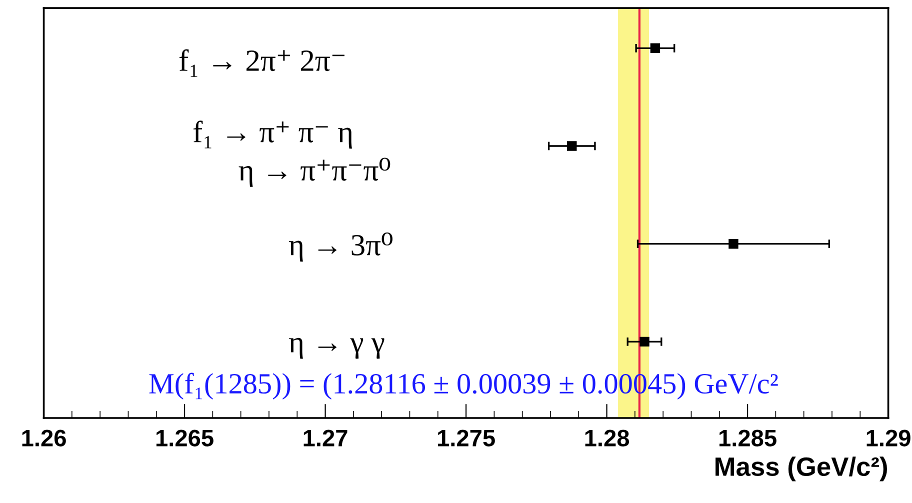 The width and height of the screenshot is (912, 503). I want to click on x-tick-label: 1.28, so click(607, 438).